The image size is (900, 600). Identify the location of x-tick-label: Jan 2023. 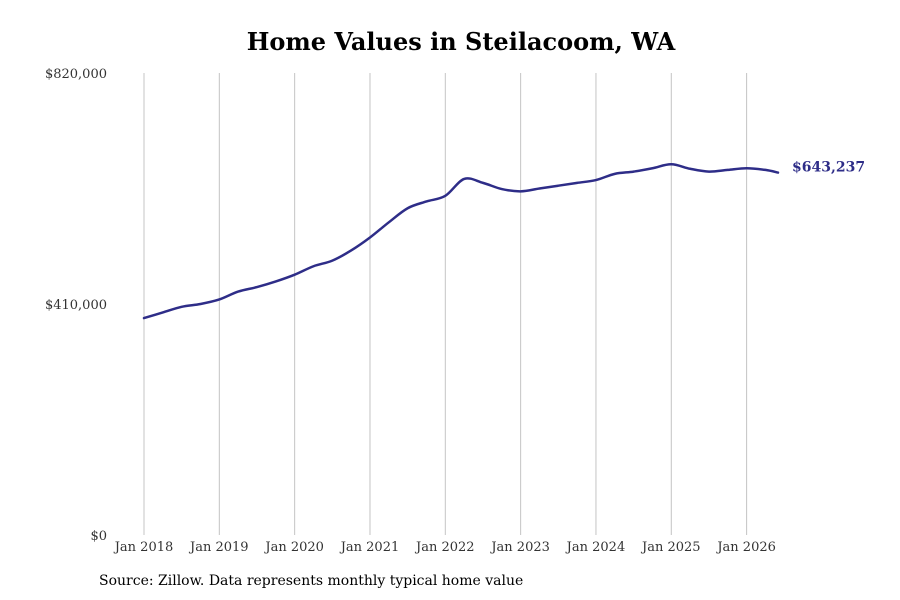
(519, 547).